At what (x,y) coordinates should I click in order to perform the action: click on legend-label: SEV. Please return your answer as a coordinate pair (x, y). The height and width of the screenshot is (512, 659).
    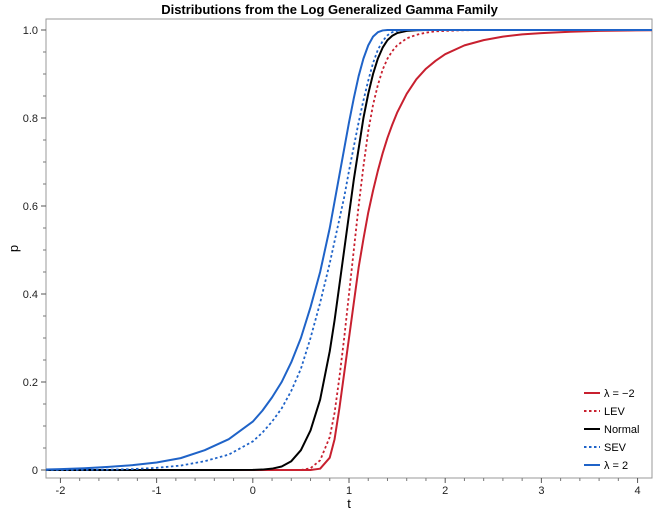
    Looking at the image, I should click on (615, 448).